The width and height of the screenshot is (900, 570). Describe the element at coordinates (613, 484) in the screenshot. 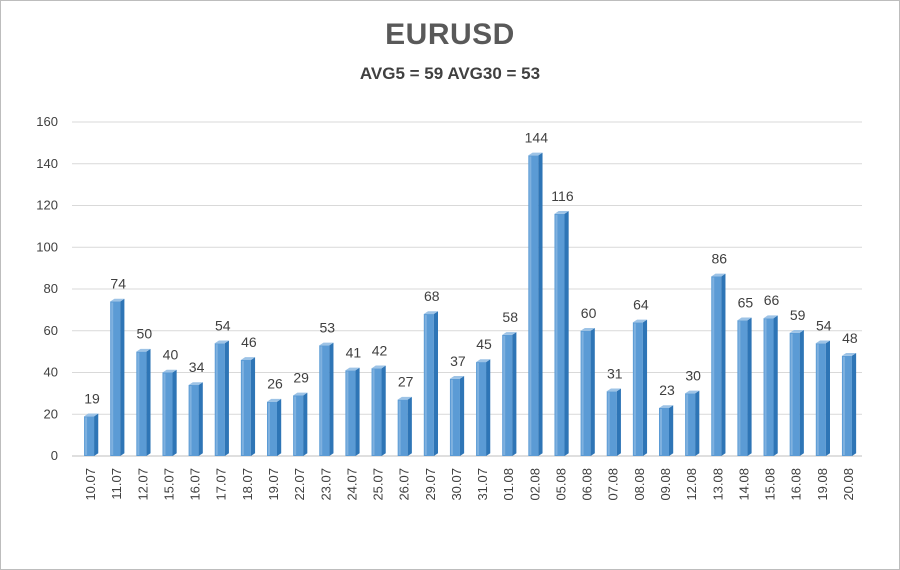

I see `x-tick-label: 07.08` at that location.